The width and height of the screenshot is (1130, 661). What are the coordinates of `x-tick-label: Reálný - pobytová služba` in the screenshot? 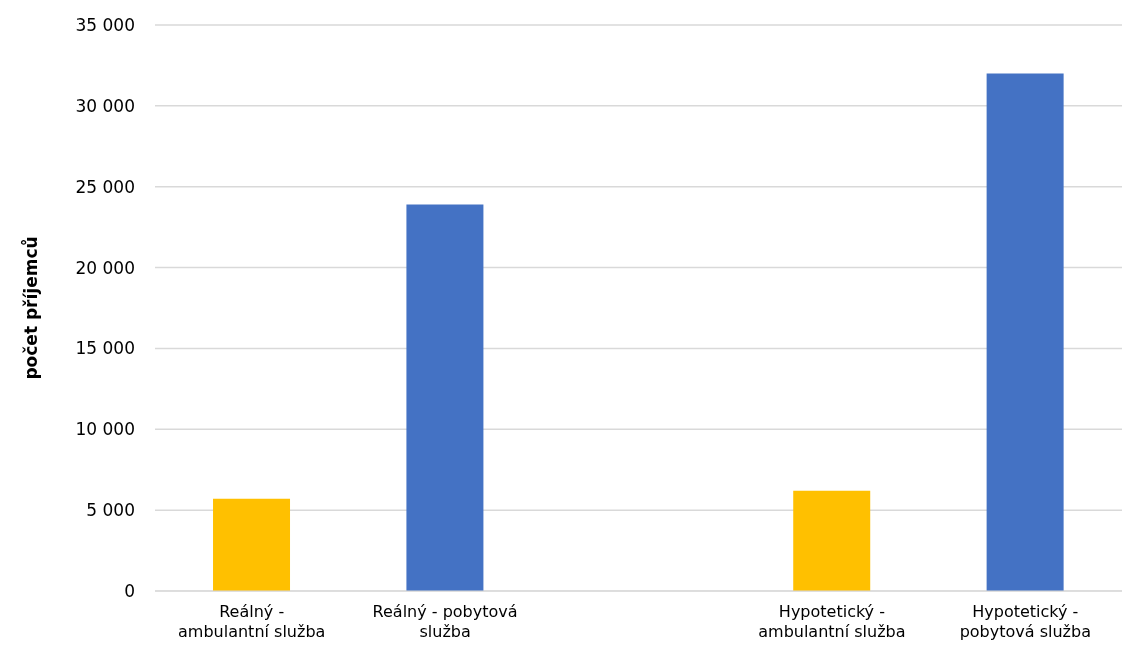 It's located at (445, 621).